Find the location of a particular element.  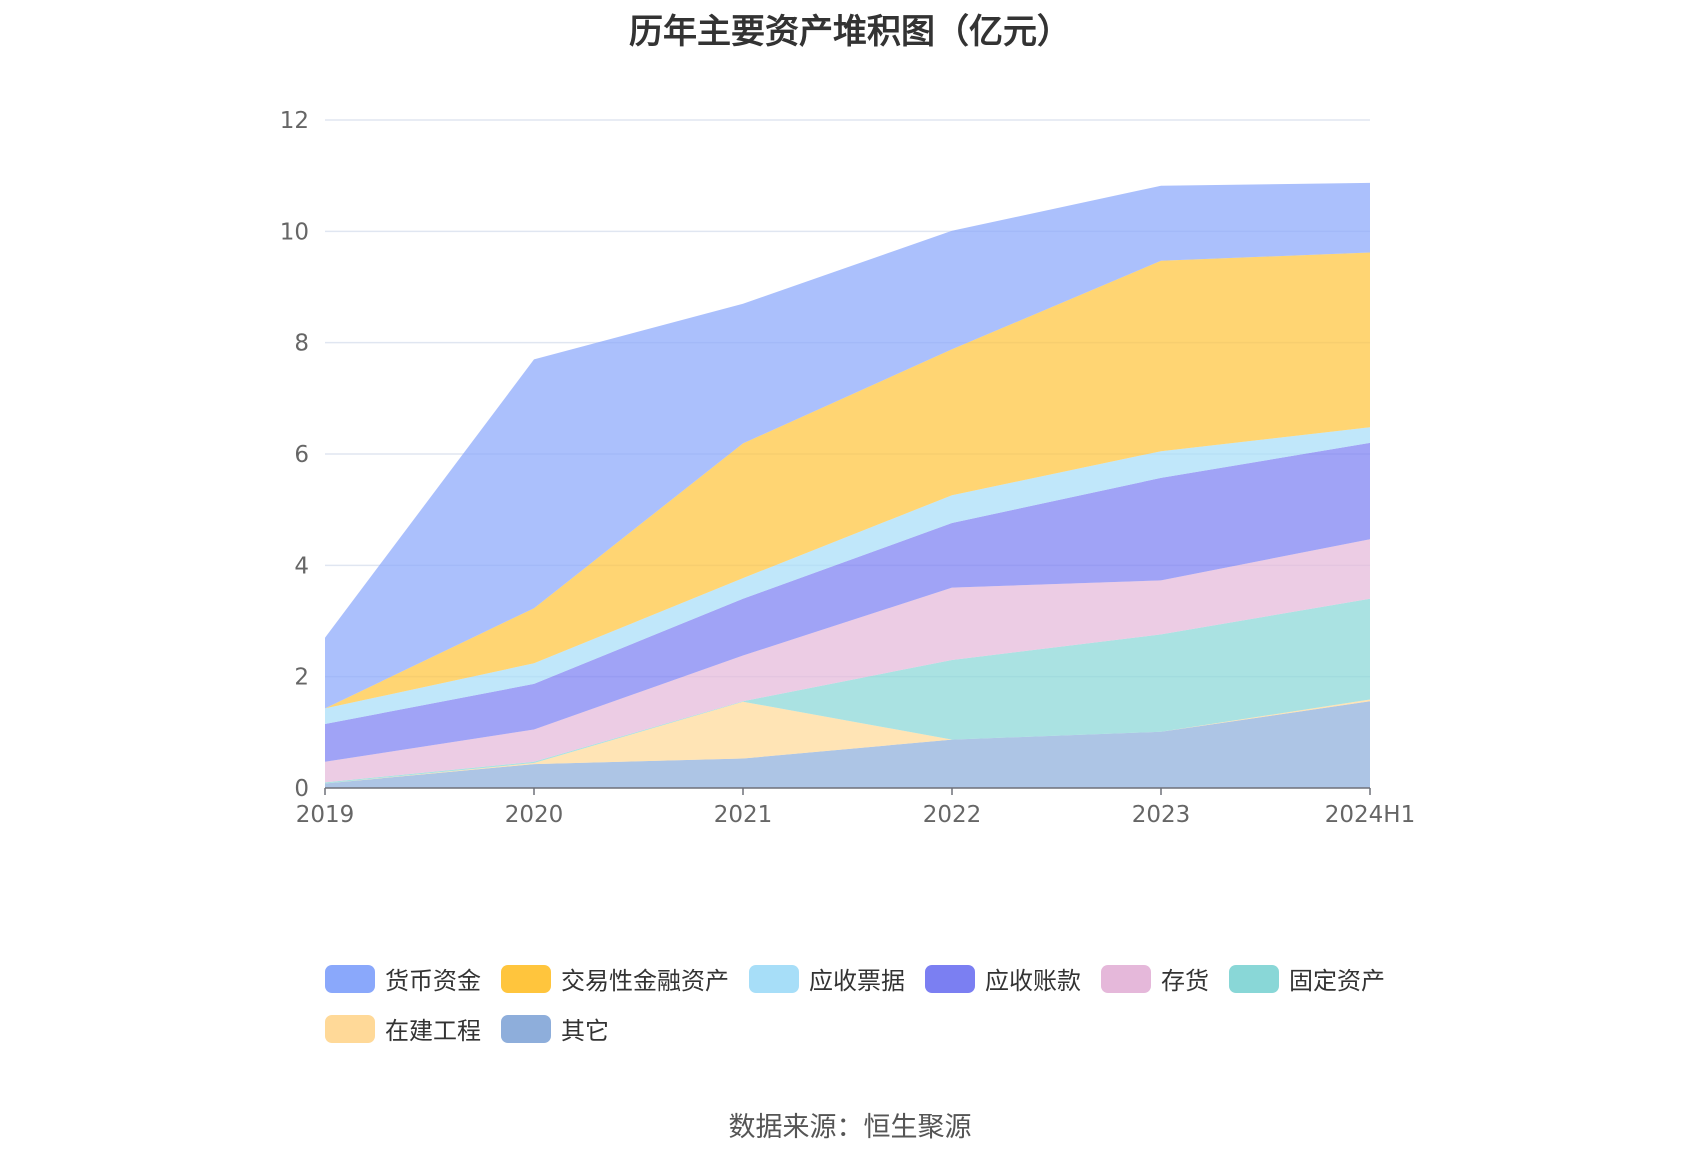

legend-label: 货币资金 is located at coordinates (433, 981).